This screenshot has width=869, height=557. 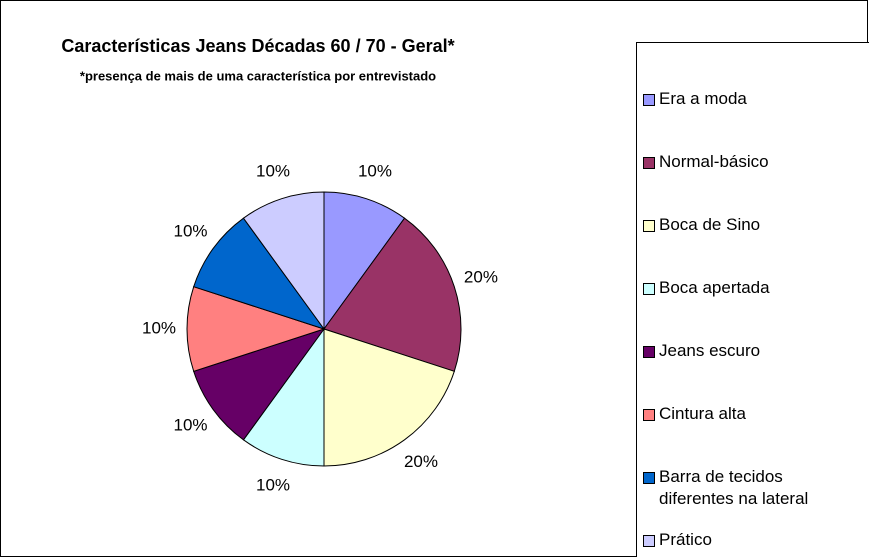 What do you see at coordinates (685, 539) in the screenshot?
I see `legend-label: Prático` at bounding box center [685, 539].